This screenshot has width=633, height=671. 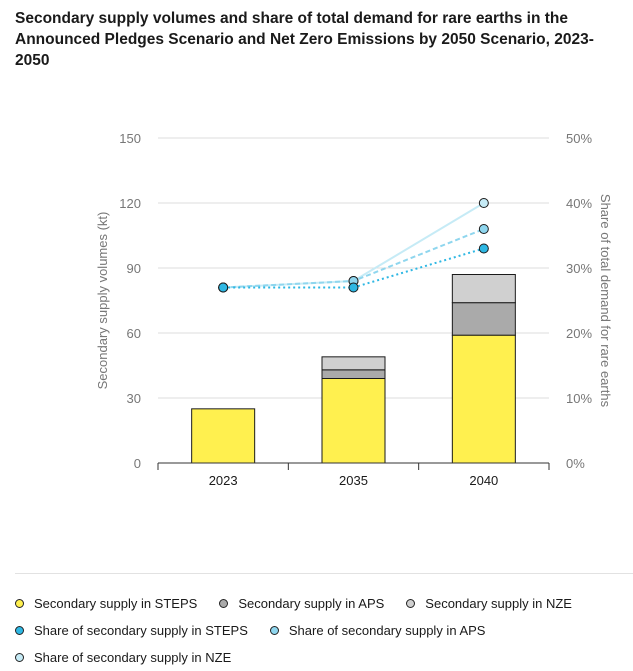 What do you see at coordinates (137, 463) in the screenshot?
I see `y-tick-label: 0` at bounding box center [137, 463].